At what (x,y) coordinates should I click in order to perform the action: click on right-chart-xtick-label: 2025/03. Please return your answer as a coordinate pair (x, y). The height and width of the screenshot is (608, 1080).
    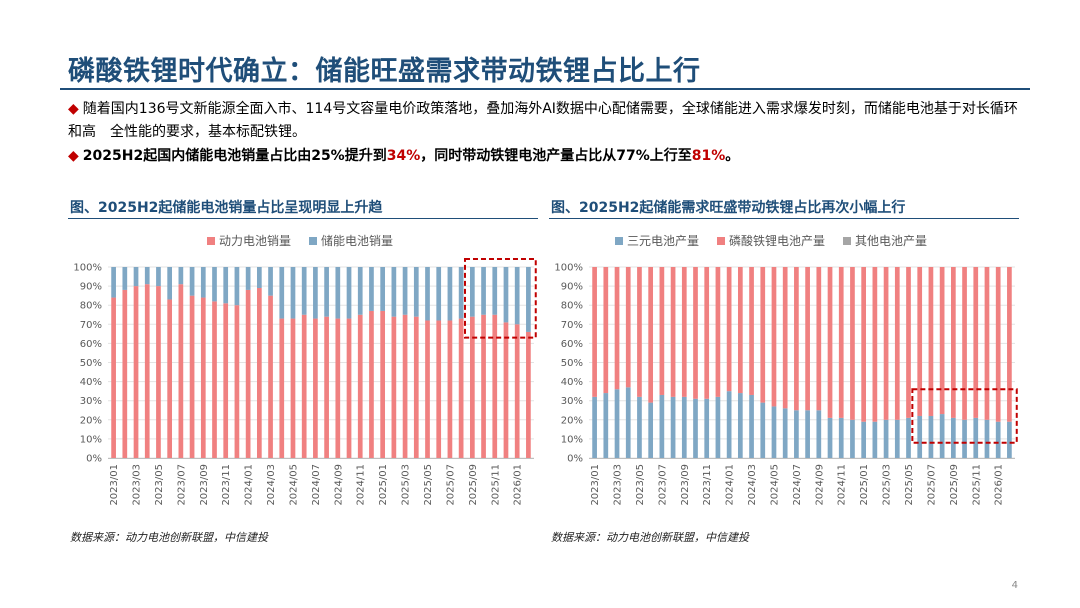
    Looking at the image, I should click on (887, 485).